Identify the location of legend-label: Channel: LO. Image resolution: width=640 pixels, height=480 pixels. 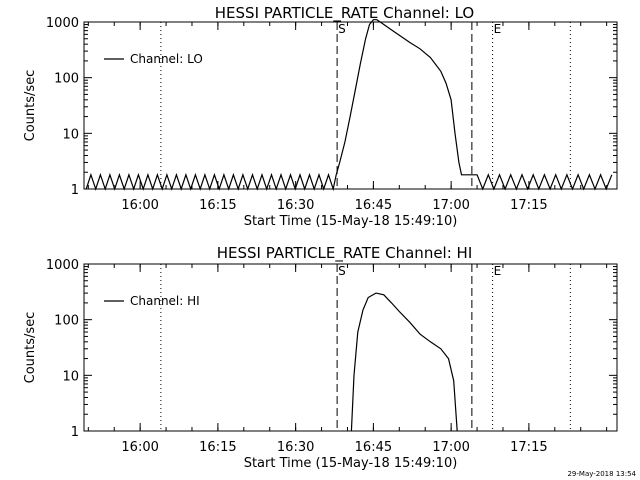
(166, 59).